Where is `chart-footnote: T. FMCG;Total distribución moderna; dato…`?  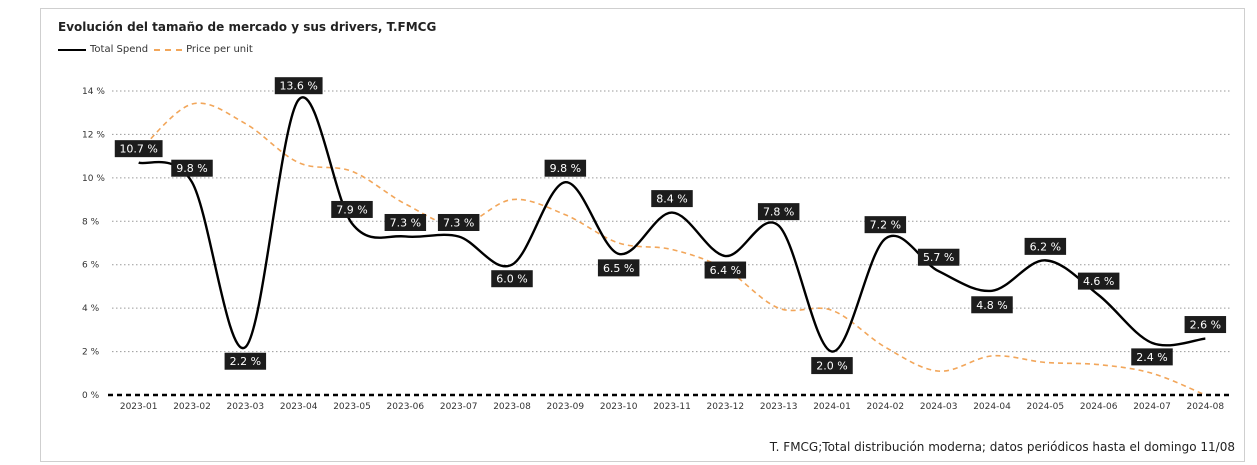 chart-footnote: T. FMCG;Total distribución moderna; dato… is located at coordinates (1002, 447).